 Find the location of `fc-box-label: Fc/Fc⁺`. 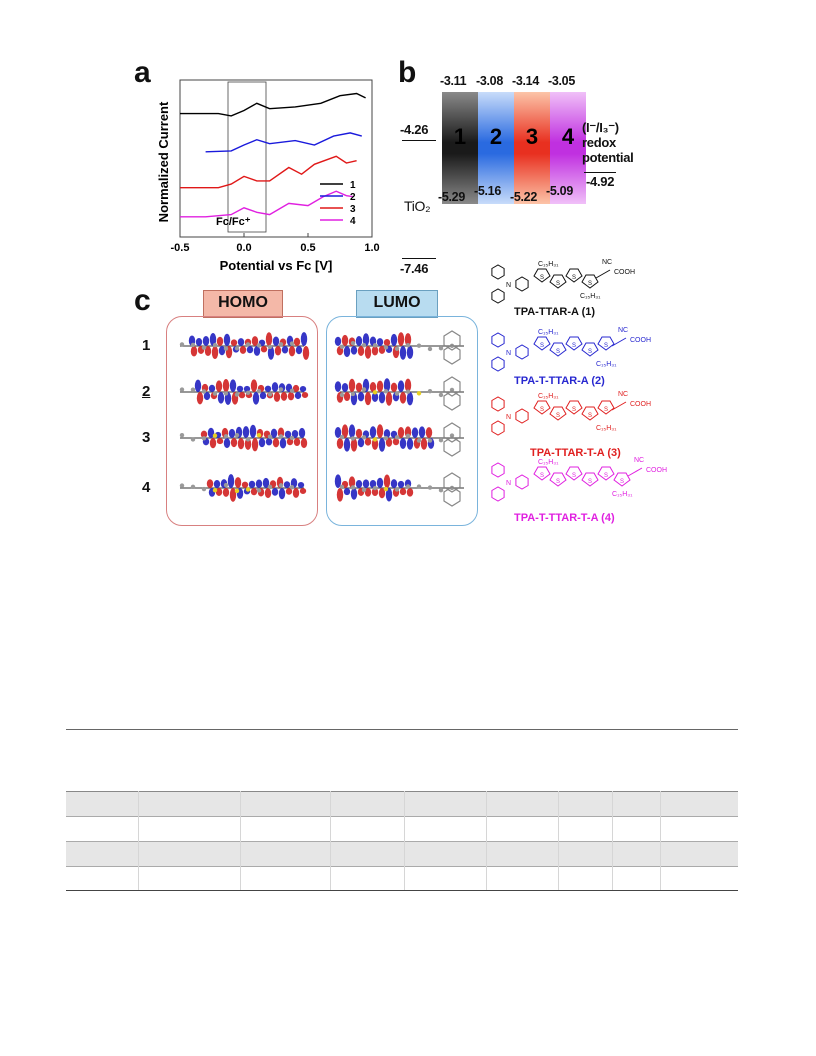

fc-box-label: Fc/Fc⁺ is located at coordinates (233, 222).